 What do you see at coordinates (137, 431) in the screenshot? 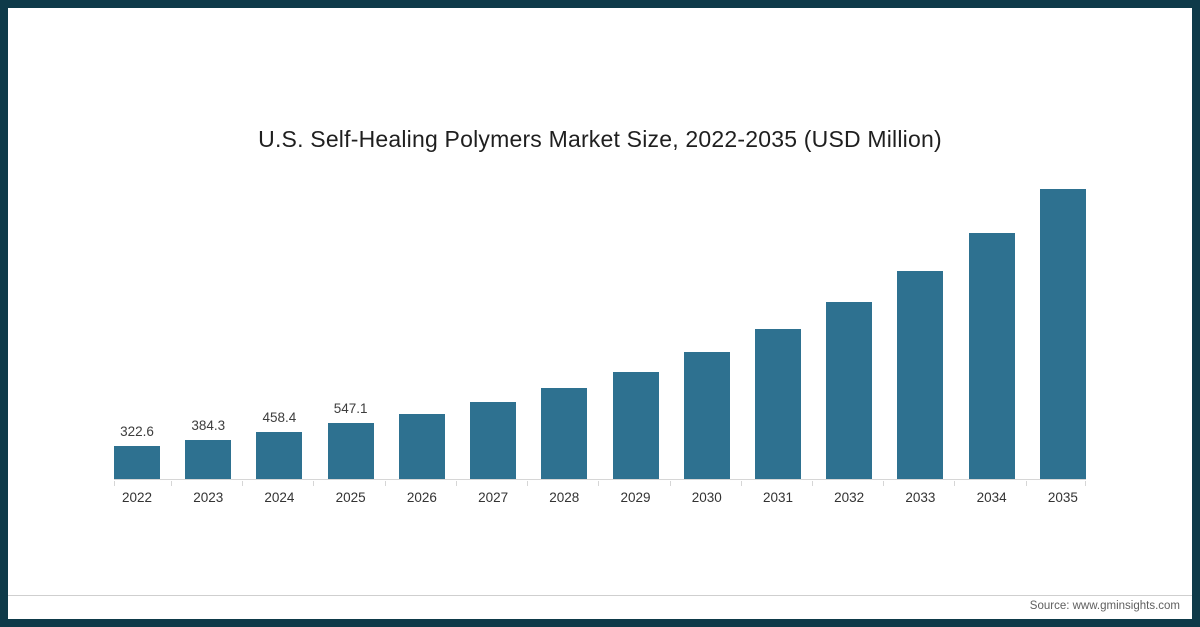
I see `bar-value-label: 322.6` at bounding box center [137, 431].